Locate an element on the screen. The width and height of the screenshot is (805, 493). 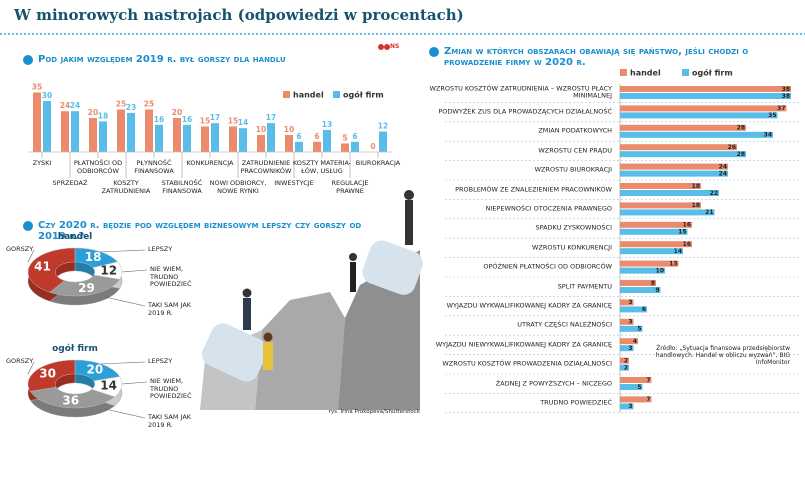
y-tick-label: PROBLEMÓW ZE ZNALEZIENIEM PRACOWNIKÓW is located at coordinates (533, 188).